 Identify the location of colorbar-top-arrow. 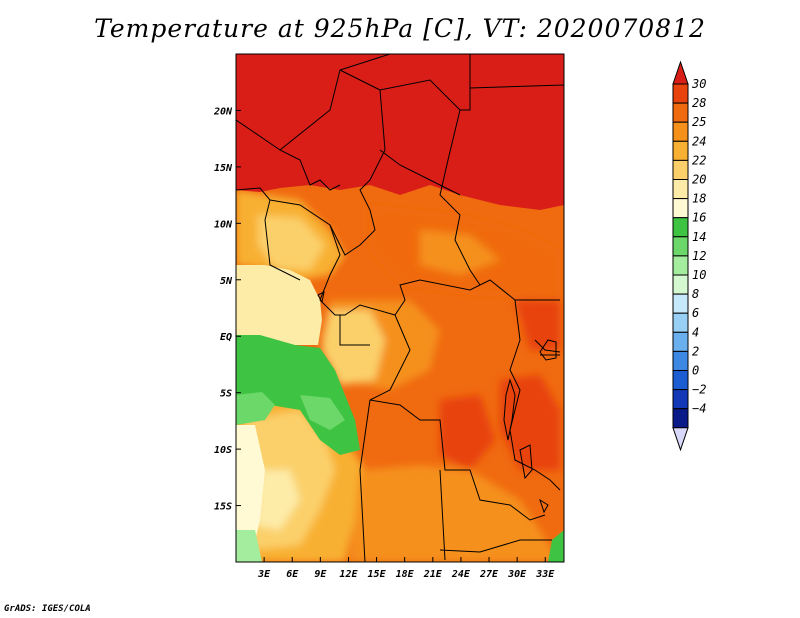
(680, 72).